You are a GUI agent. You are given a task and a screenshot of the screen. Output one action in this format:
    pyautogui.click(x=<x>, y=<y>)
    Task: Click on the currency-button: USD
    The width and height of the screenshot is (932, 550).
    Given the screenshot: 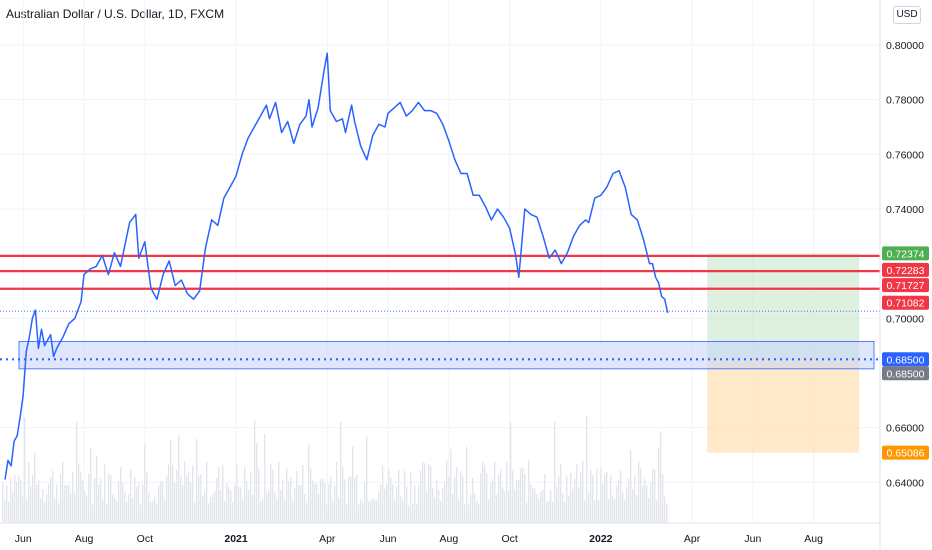 What is the action you would take?
    pyautogui.click(x=907, y=15)
    